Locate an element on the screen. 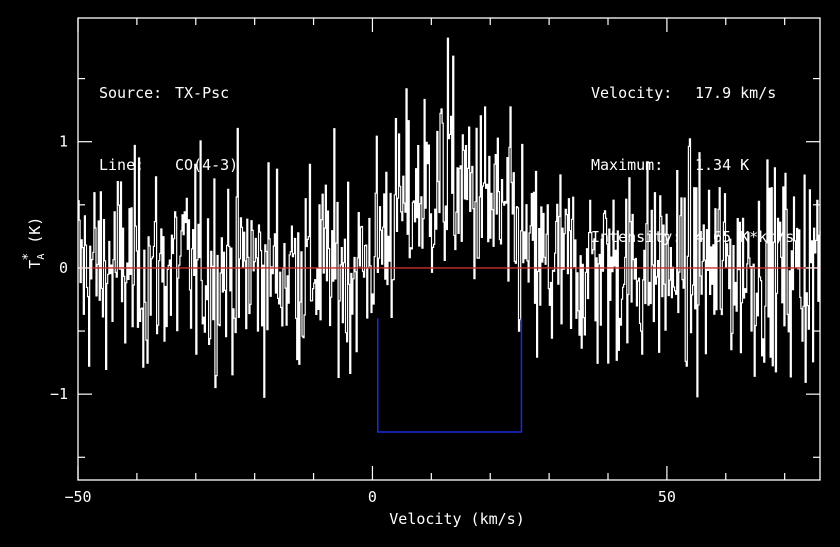 The image size is (840, 547). y-tick-labels: −1 0 1 is located at coordinates (59, 268).